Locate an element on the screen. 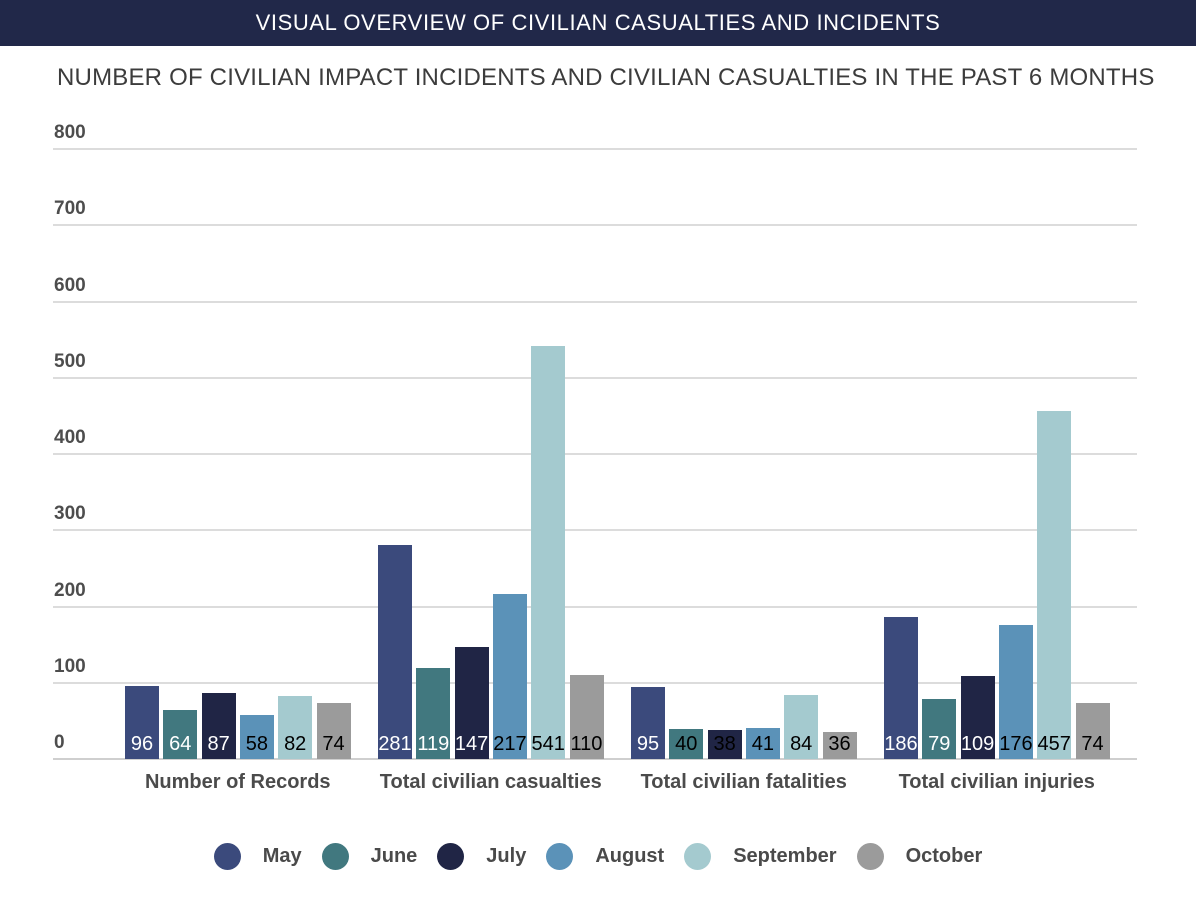  x-axis-category-label: Total civilian fatalities is located at coordinates (743, 782).